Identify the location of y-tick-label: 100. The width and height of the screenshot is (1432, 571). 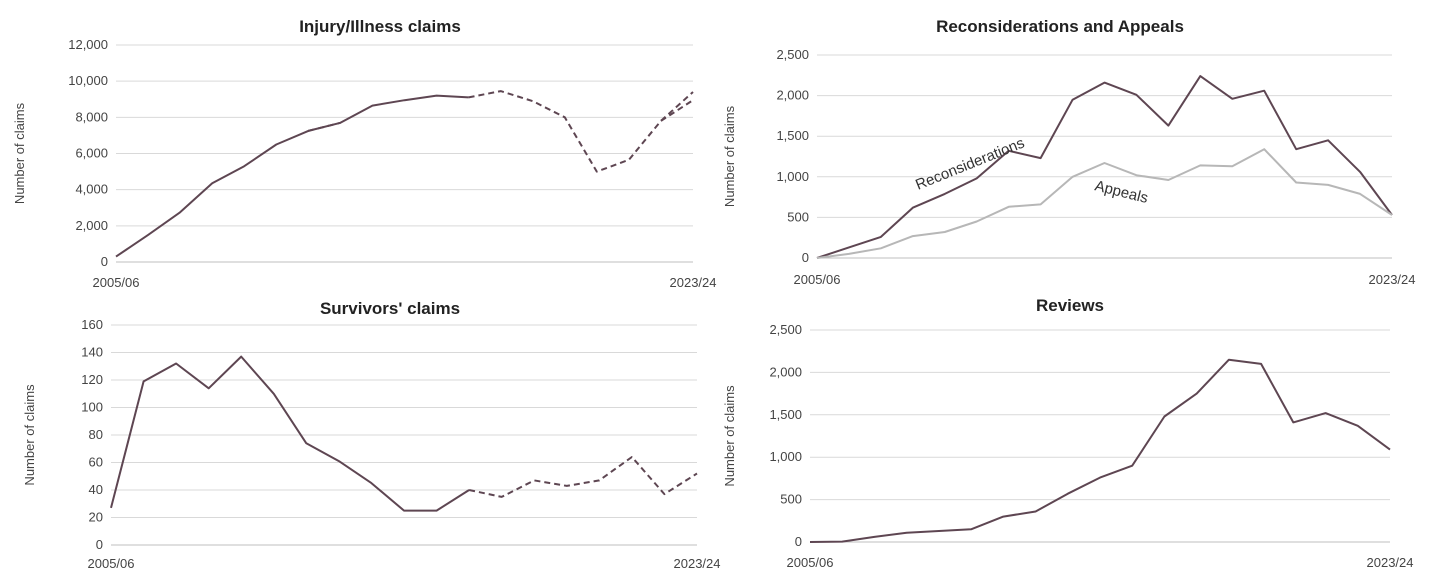
(92, 407).